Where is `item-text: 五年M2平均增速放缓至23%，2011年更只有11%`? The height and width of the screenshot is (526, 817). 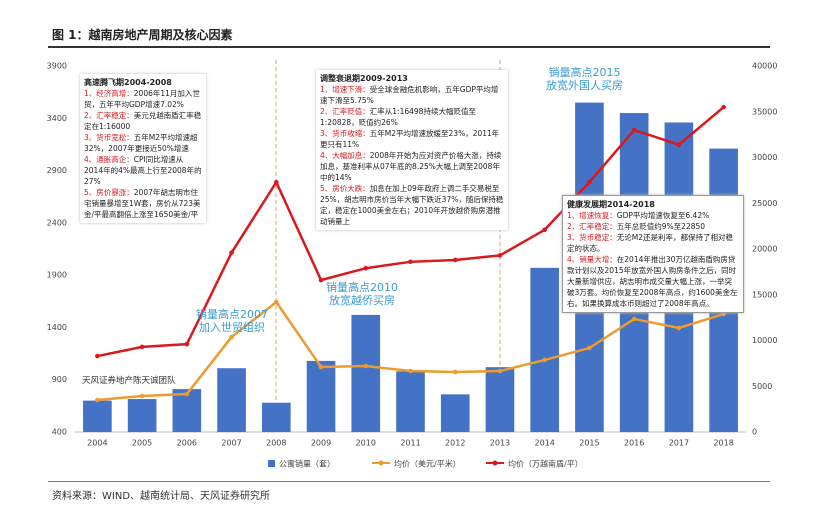 item-text: 五年M2平均增速放缓至23%，2011年更只有11% is located at coordinates (410, 139).